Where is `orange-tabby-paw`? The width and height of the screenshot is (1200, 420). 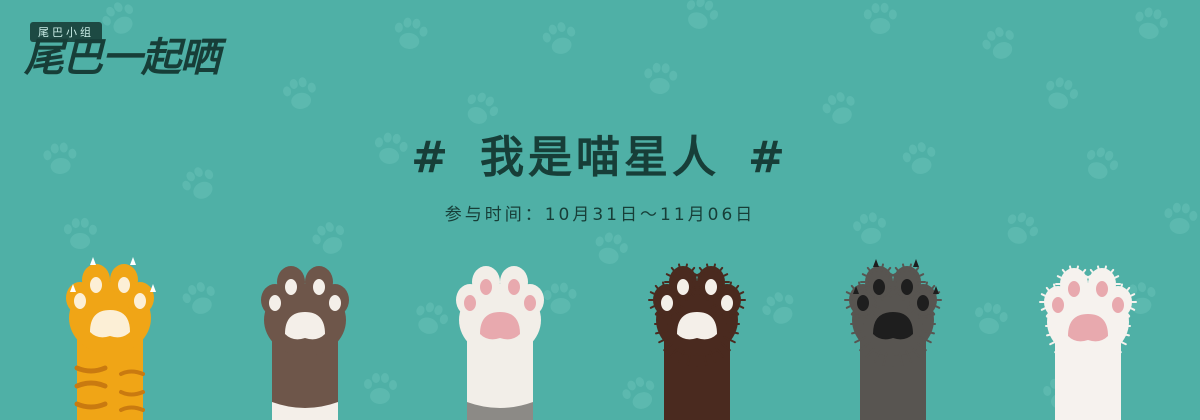 orange-tabby-paw is located at coordinates (111, 338).